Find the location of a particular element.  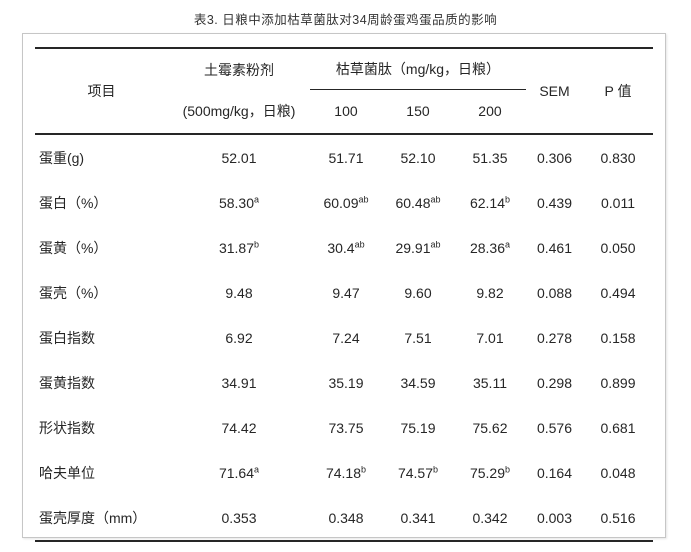

table-cell: 34.59 is located at coordinates (418, 382).